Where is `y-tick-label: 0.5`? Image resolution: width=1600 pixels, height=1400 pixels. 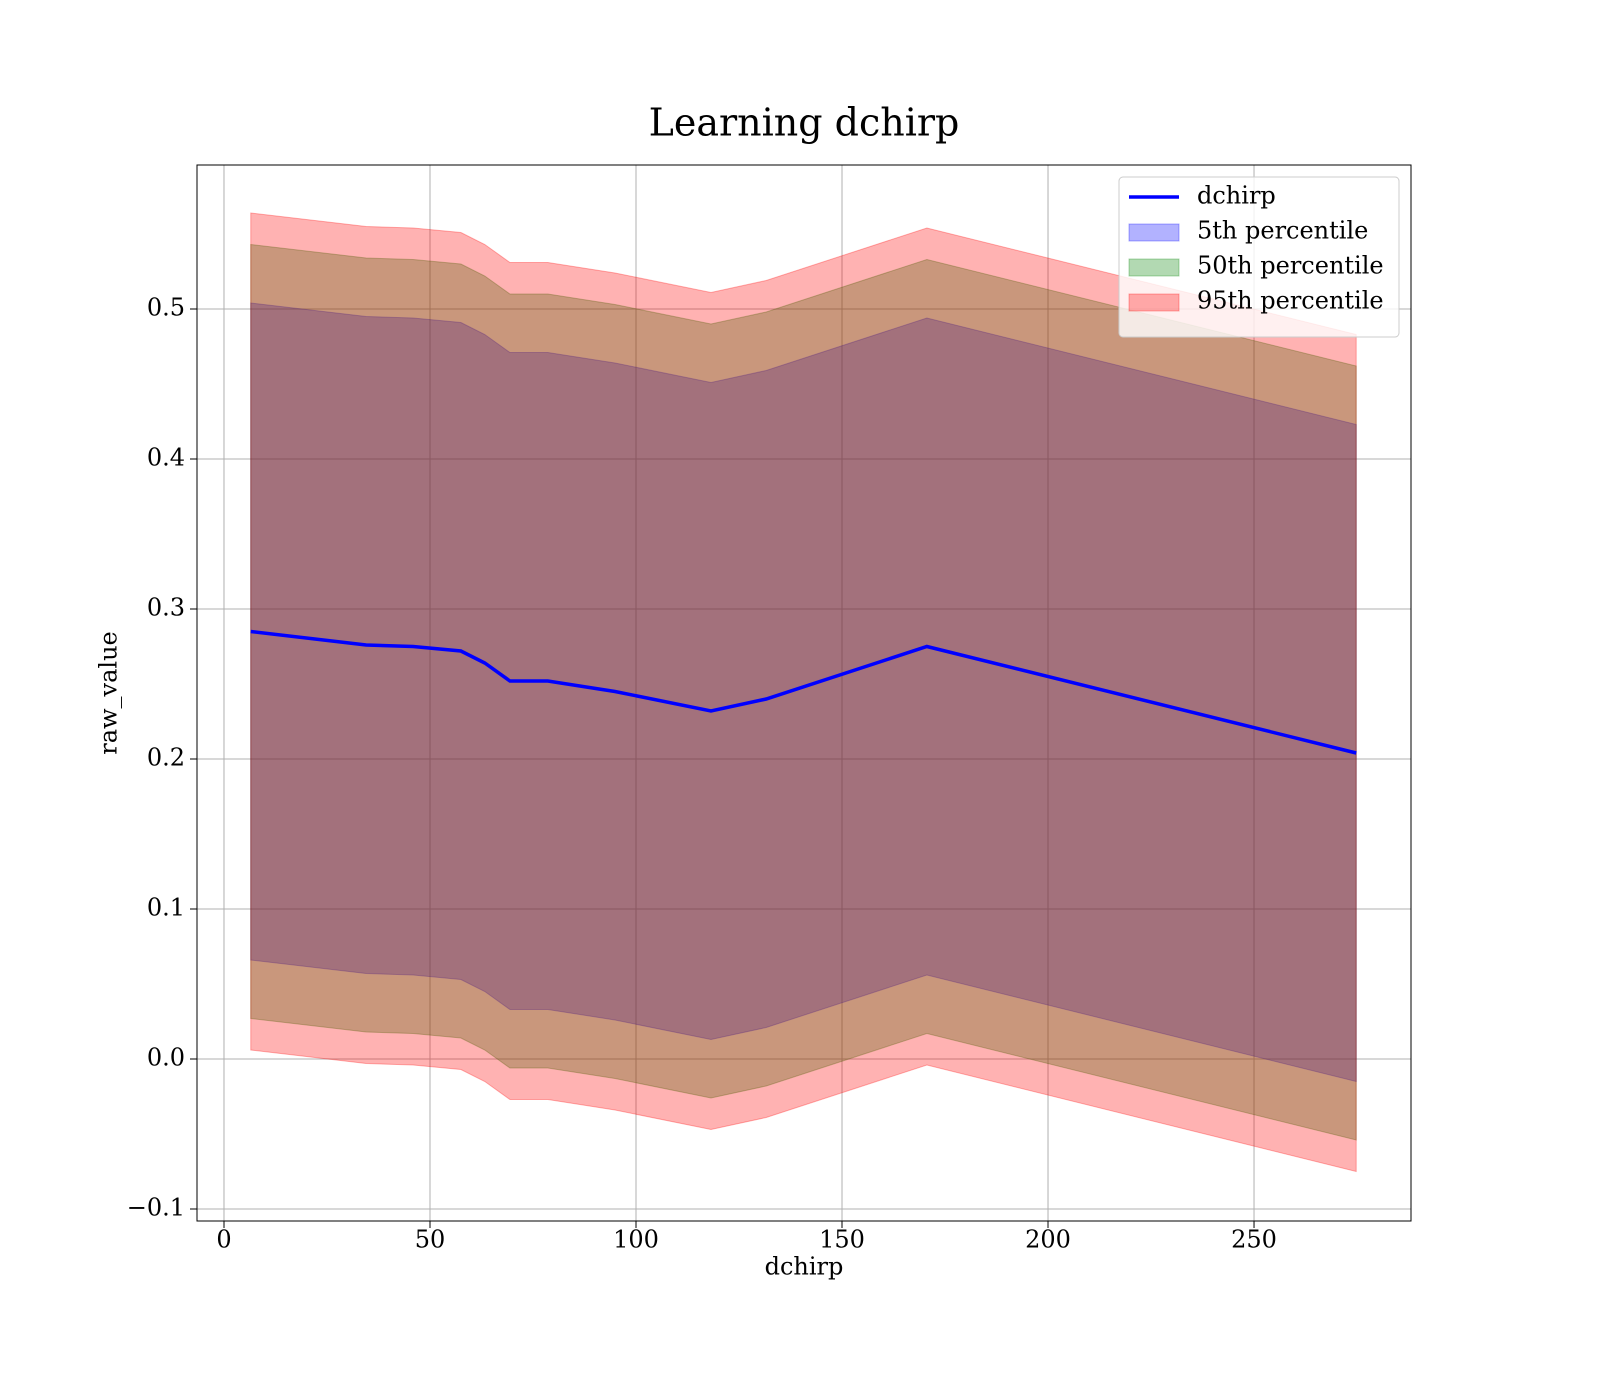
y-tick-label: 0.5 is located at coordinates (166, 308).